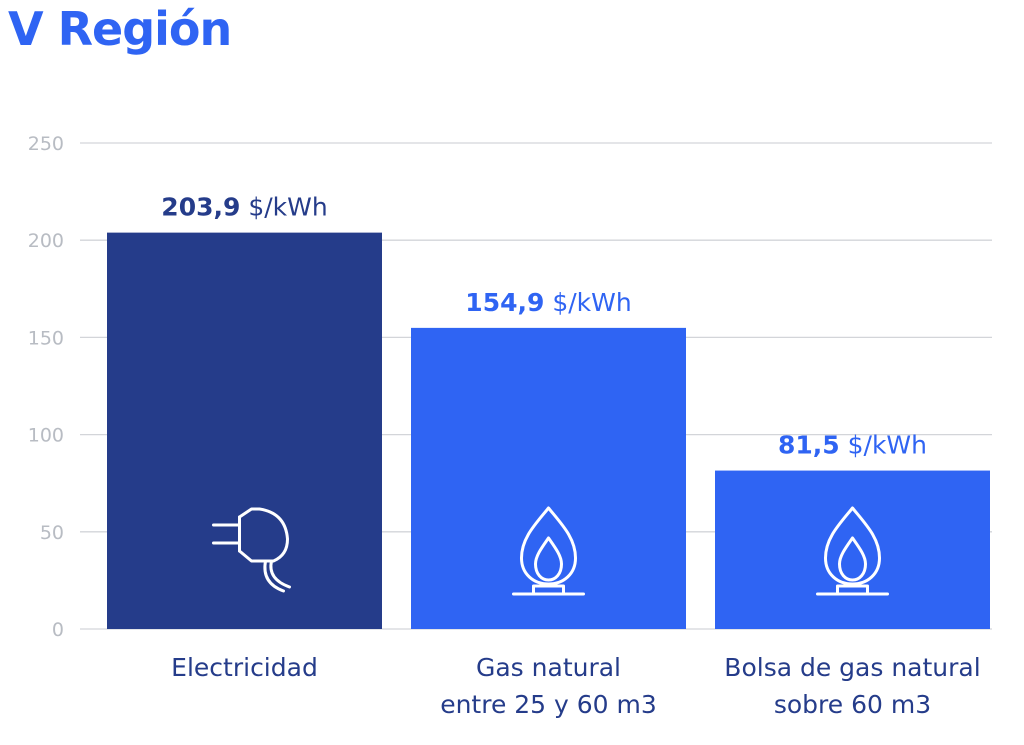  What do you see at coordinates (46, 338) in the screenshot?
I see `y-tick-label: 150` at bounding box center [46, 338].